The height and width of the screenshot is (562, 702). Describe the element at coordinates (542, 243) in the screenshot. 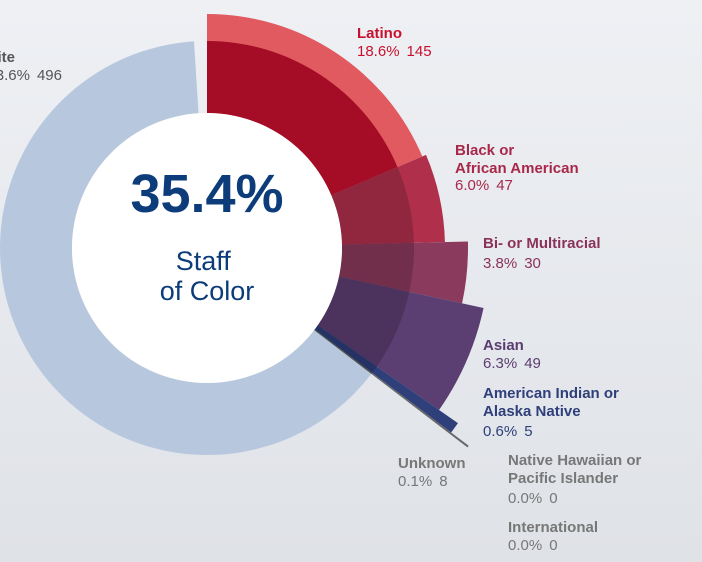

I see `legend-label: Bi- or Multiracial` at that location.